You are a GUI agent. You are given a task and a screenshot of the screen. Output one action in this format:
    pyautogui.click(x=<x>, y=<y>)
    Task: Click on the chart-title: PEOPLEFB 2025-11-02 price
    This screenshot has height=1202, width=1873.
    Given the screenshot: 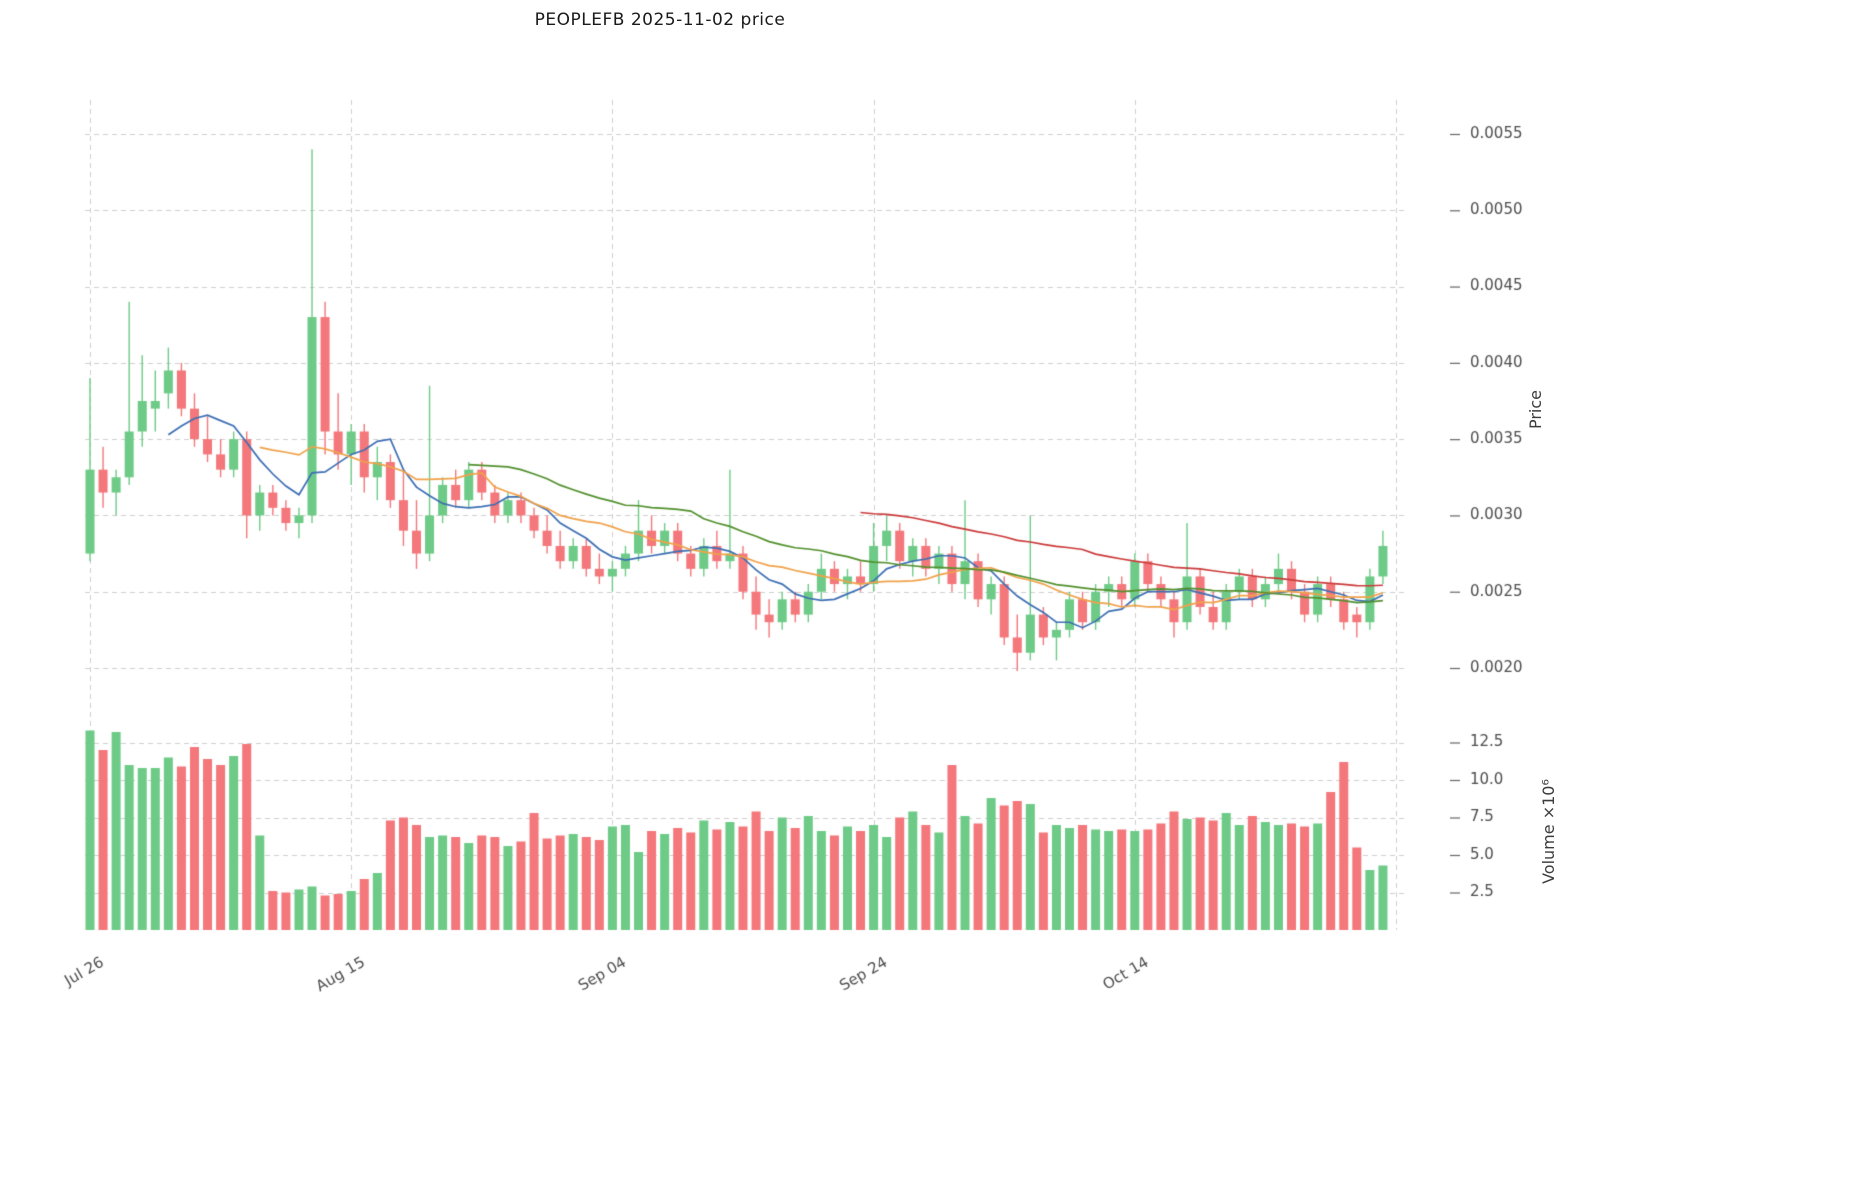 What is the action you would take?
    pyautogui.click(x=660, y=20)
    